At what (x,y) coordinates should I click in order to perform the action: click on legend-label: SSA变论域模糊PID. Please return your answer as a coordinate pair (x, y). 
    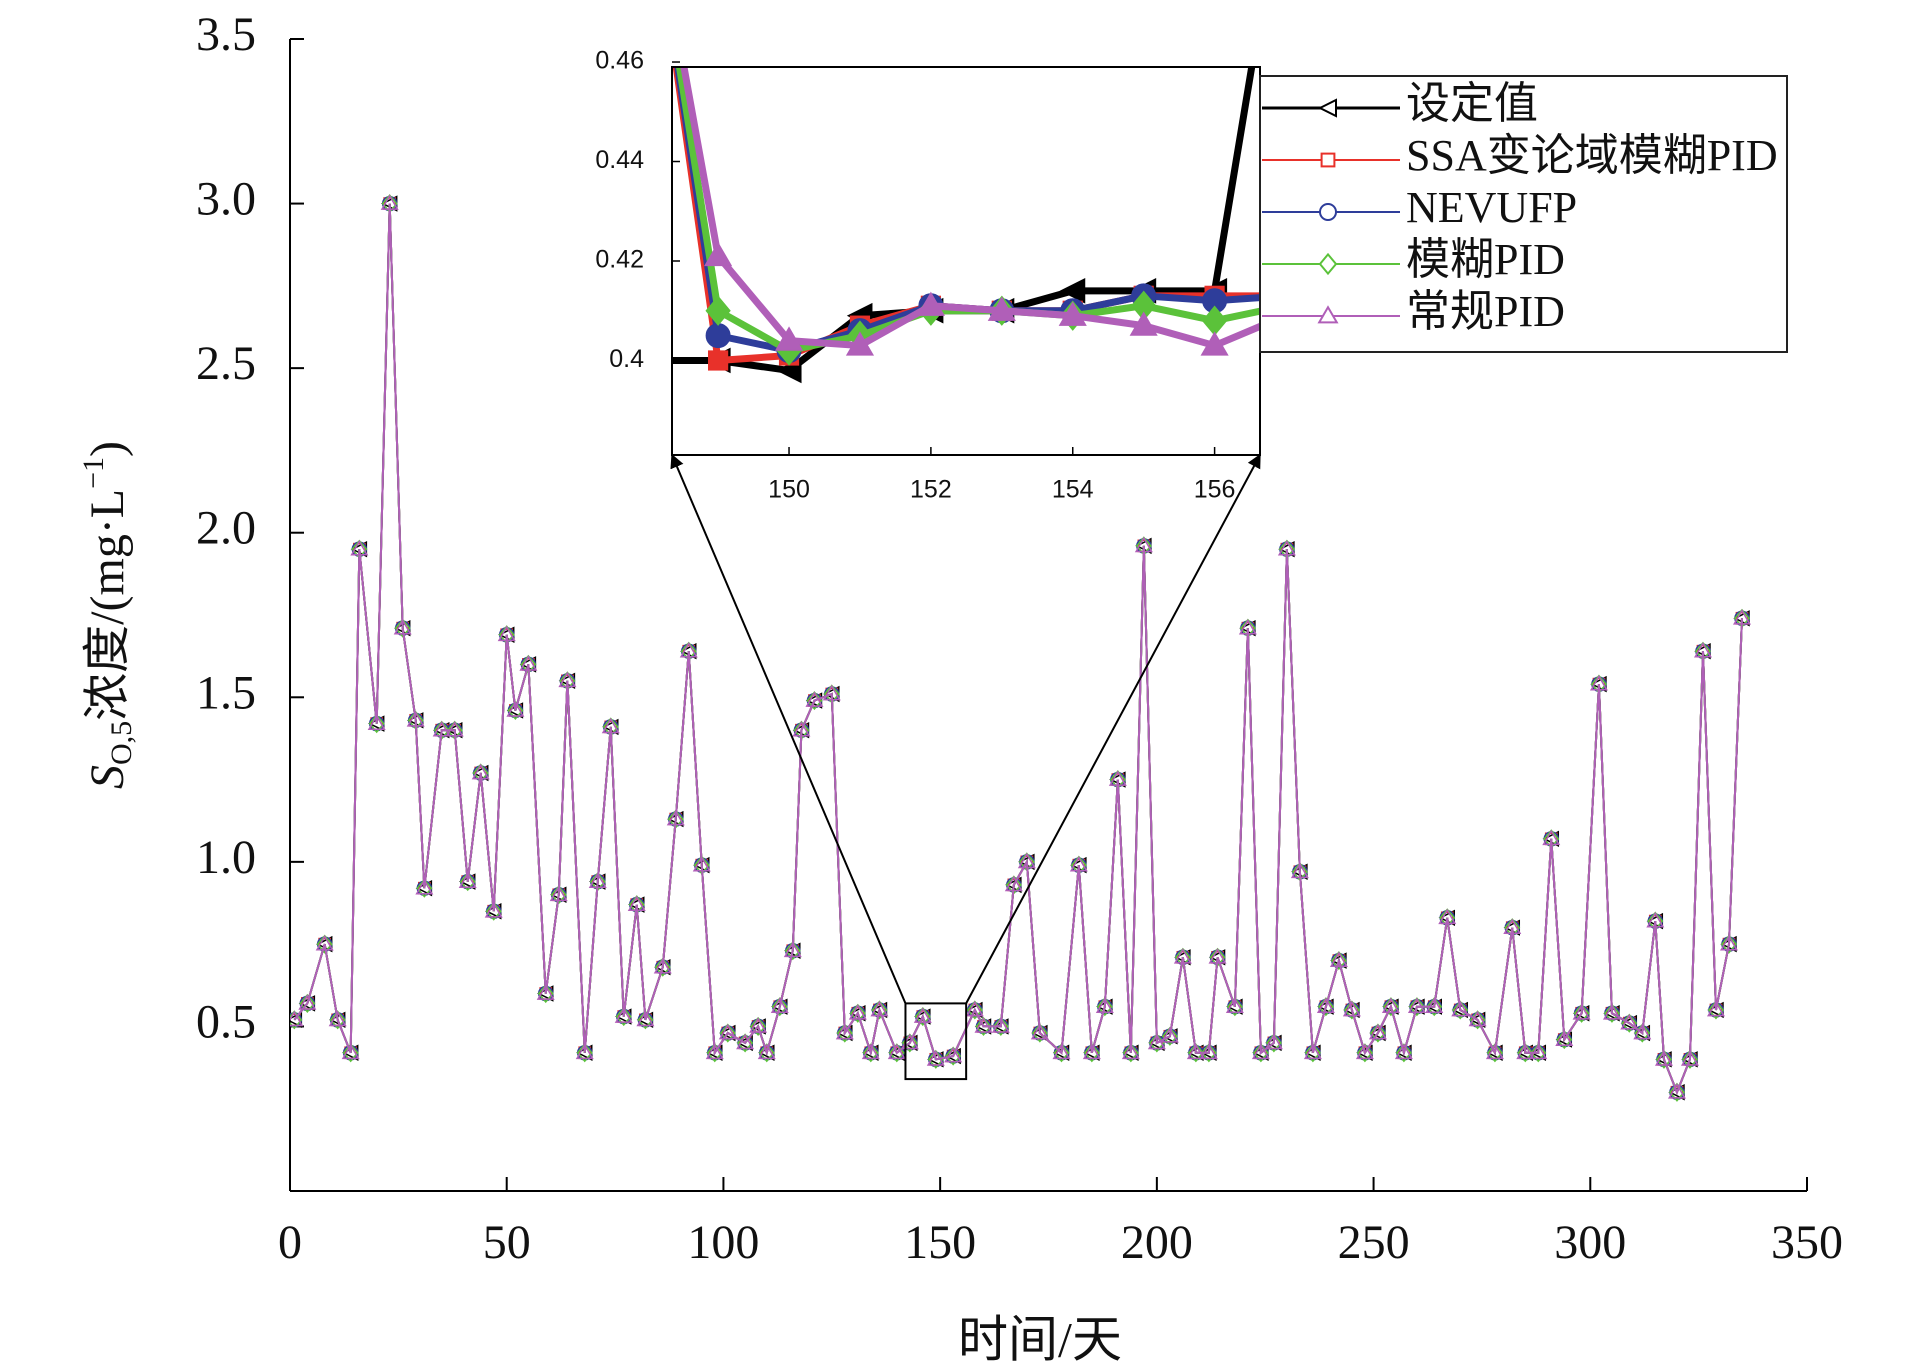
    Looking at the image, I should click on (1592, 155).